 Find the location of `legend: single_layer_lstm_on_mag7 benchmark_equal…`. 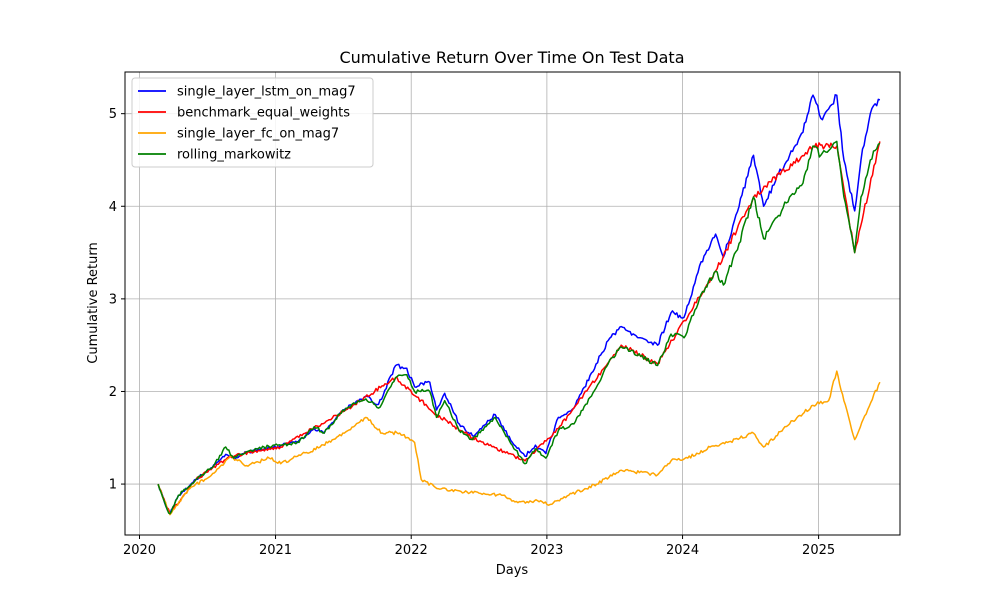

legend: single_layer_lstm_on_mag7 benchmark_equal… is located at coordinates (252, 122).